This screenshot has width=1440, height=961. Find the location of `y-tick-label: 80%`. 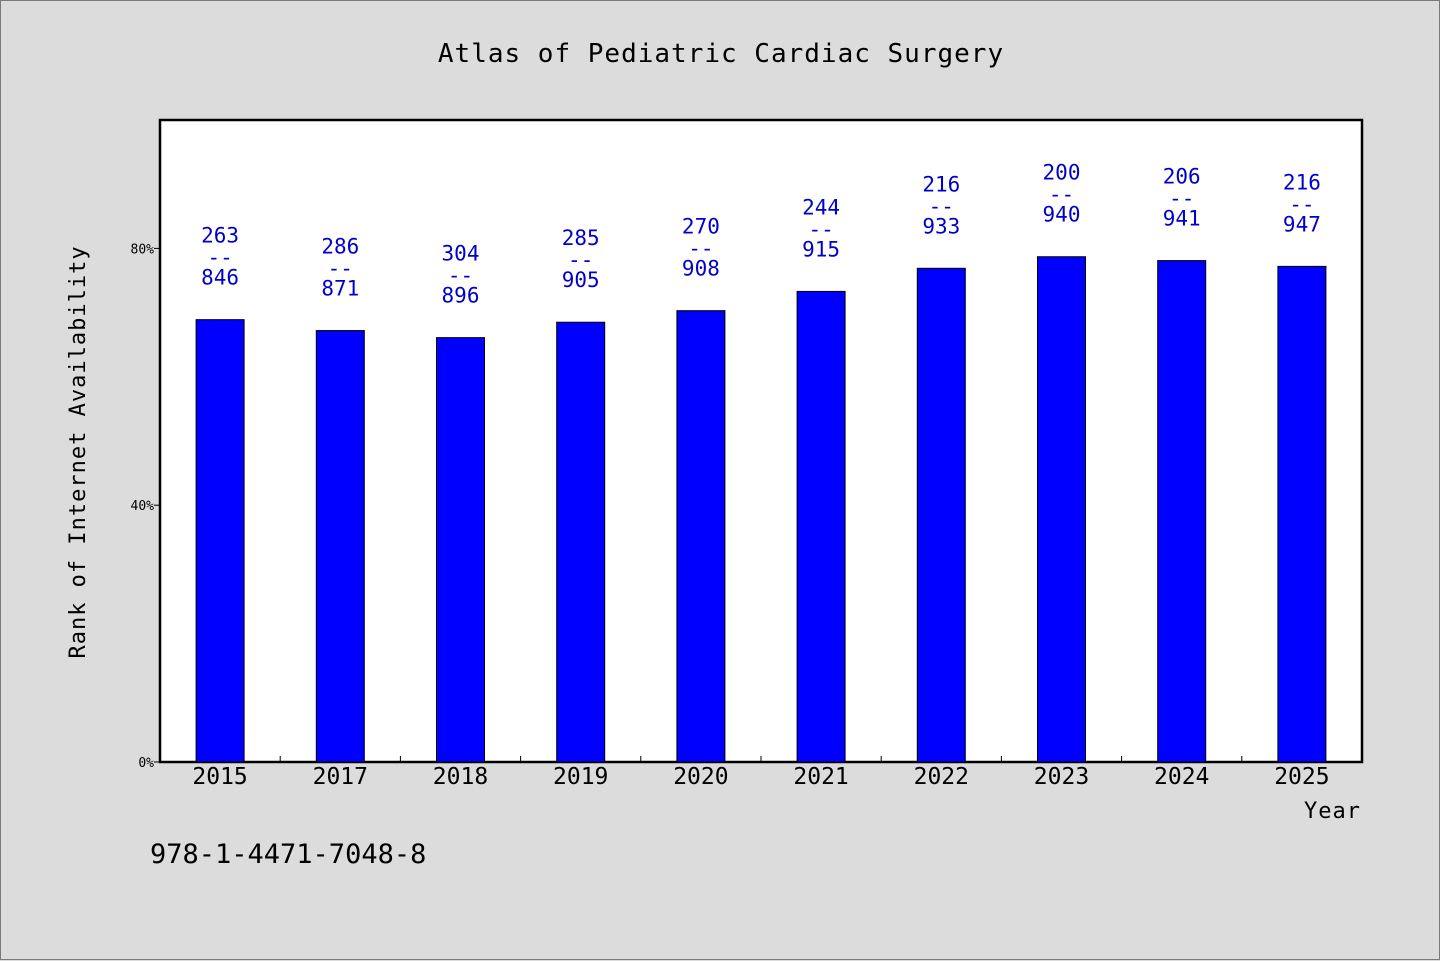

y-tick-label: 80% is located at coordinates (143, 249).